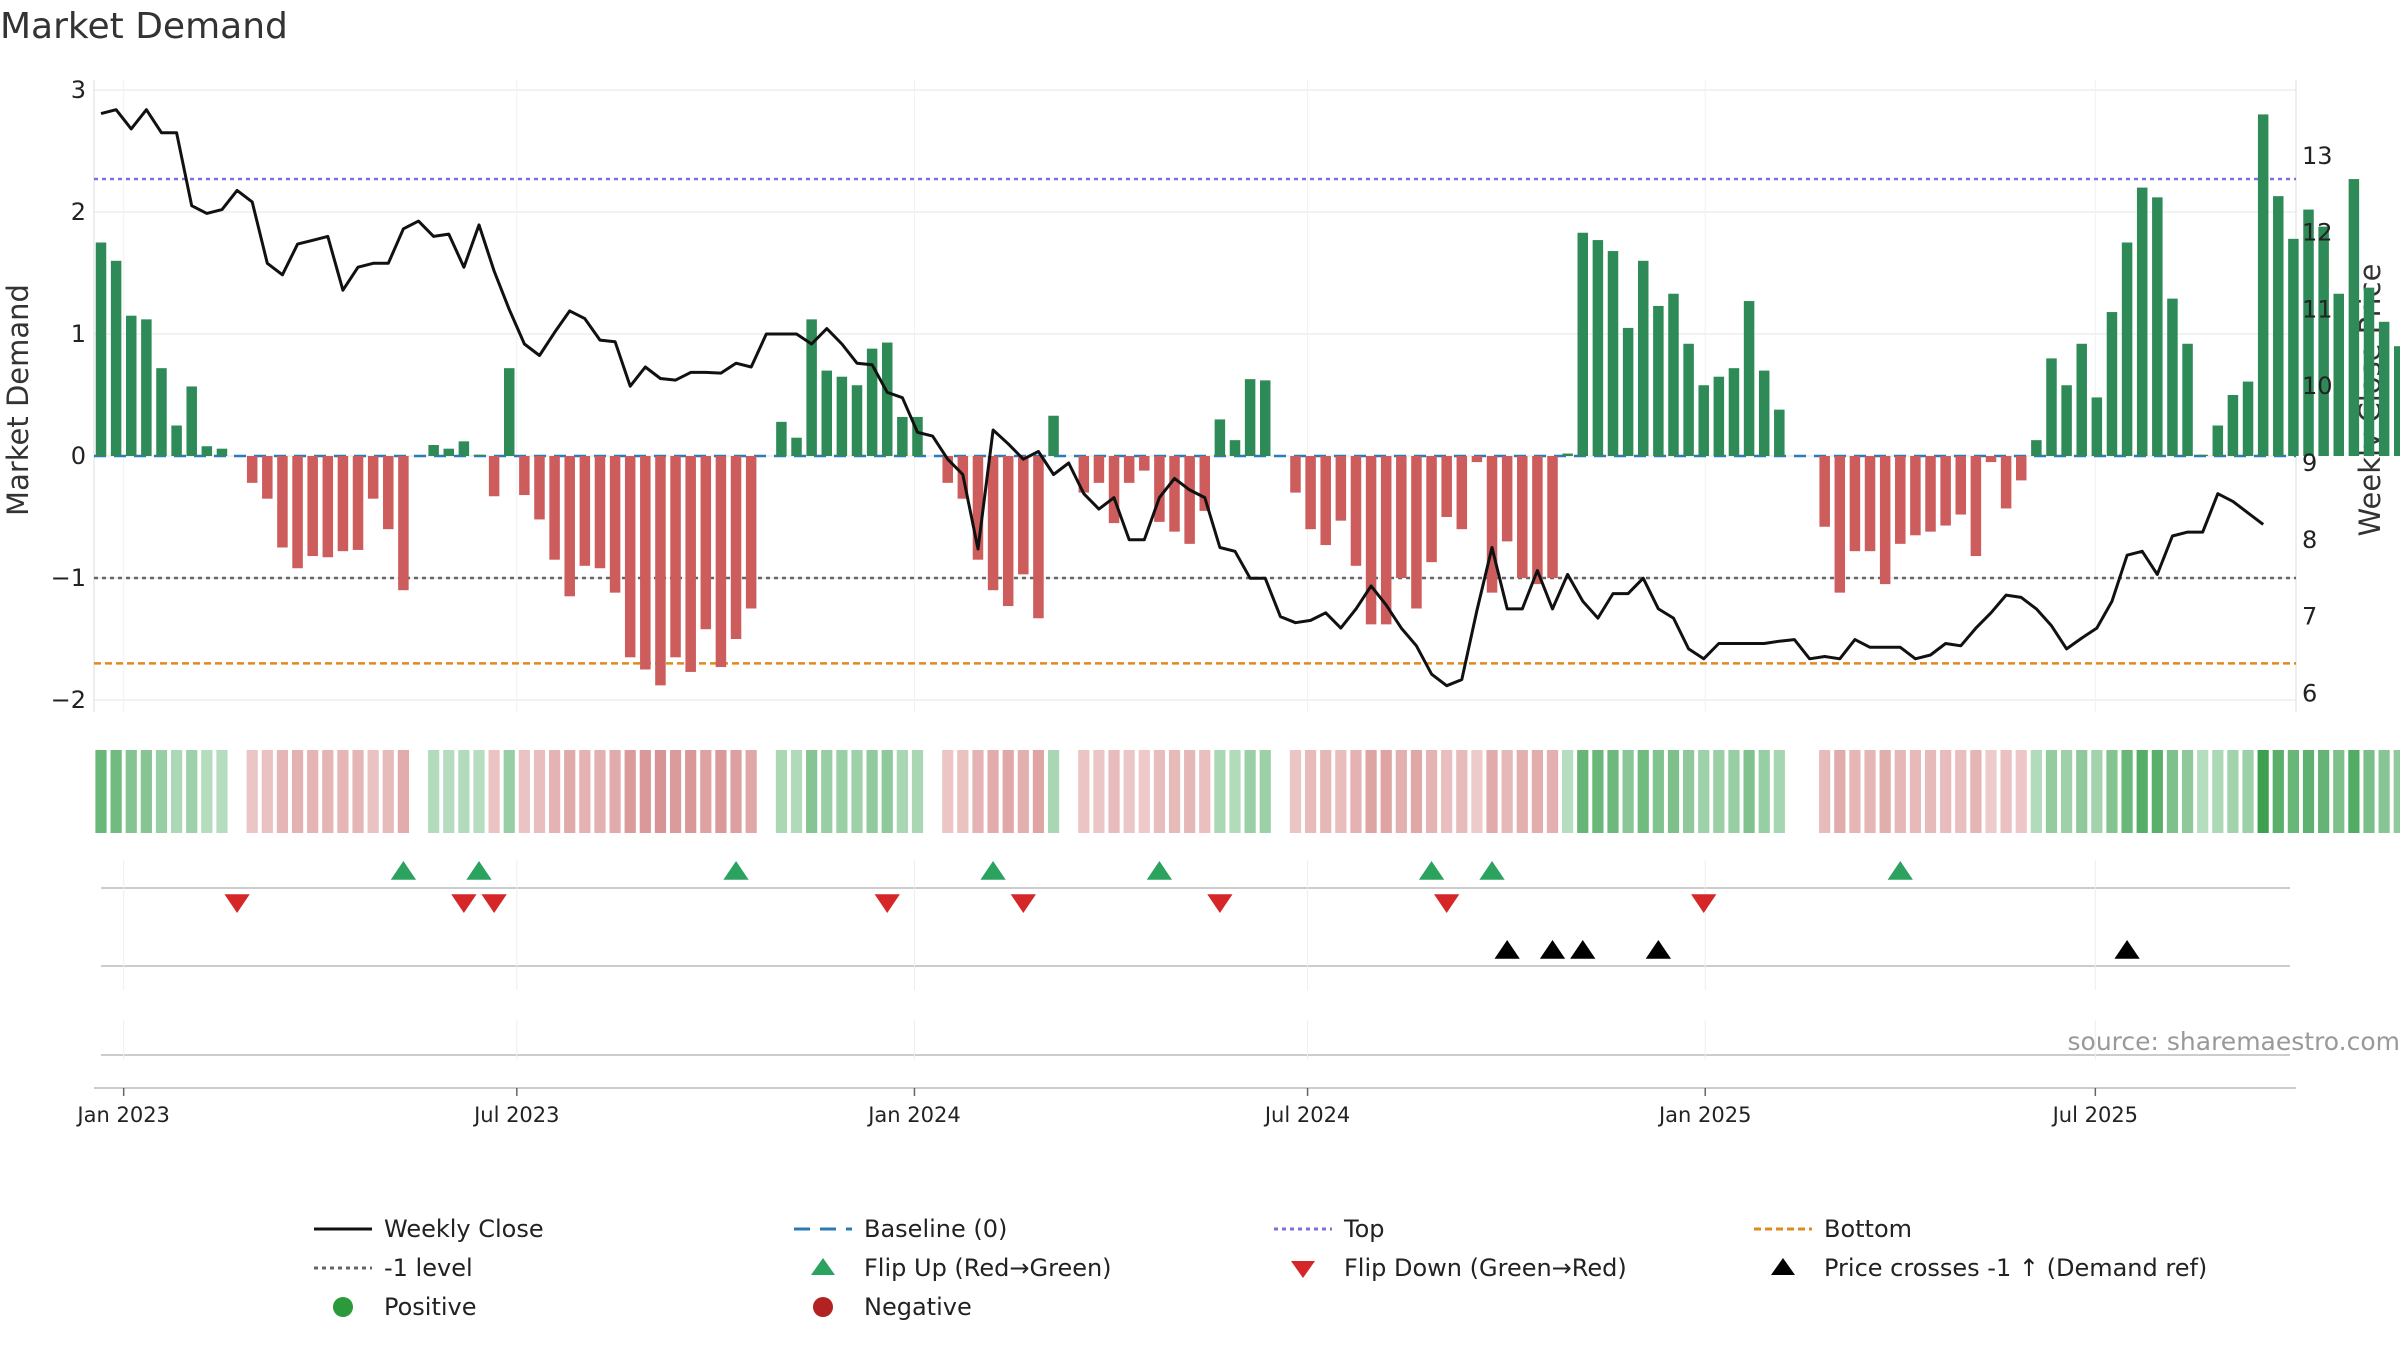 This screenshot has height=1350, width=2400. Describe the element at coordinates (78, 90) in the screenshot. I see `y-tick-left: 3` at that location.